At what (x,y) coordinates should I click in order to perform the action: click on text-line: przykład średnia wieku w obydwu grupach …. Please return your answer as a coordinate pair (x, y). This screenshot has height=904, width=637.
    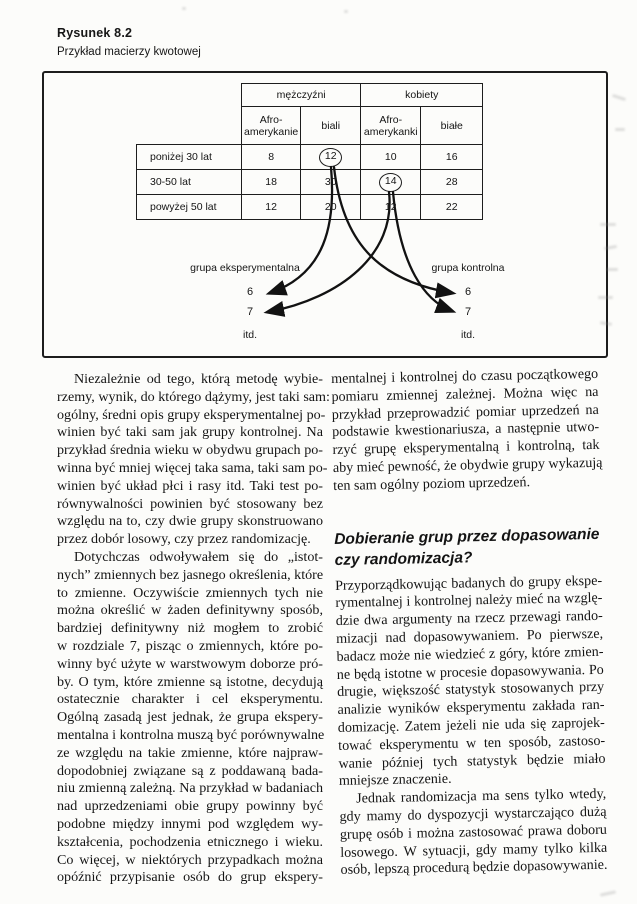
    Looking at the image, I should click on (190, 450).